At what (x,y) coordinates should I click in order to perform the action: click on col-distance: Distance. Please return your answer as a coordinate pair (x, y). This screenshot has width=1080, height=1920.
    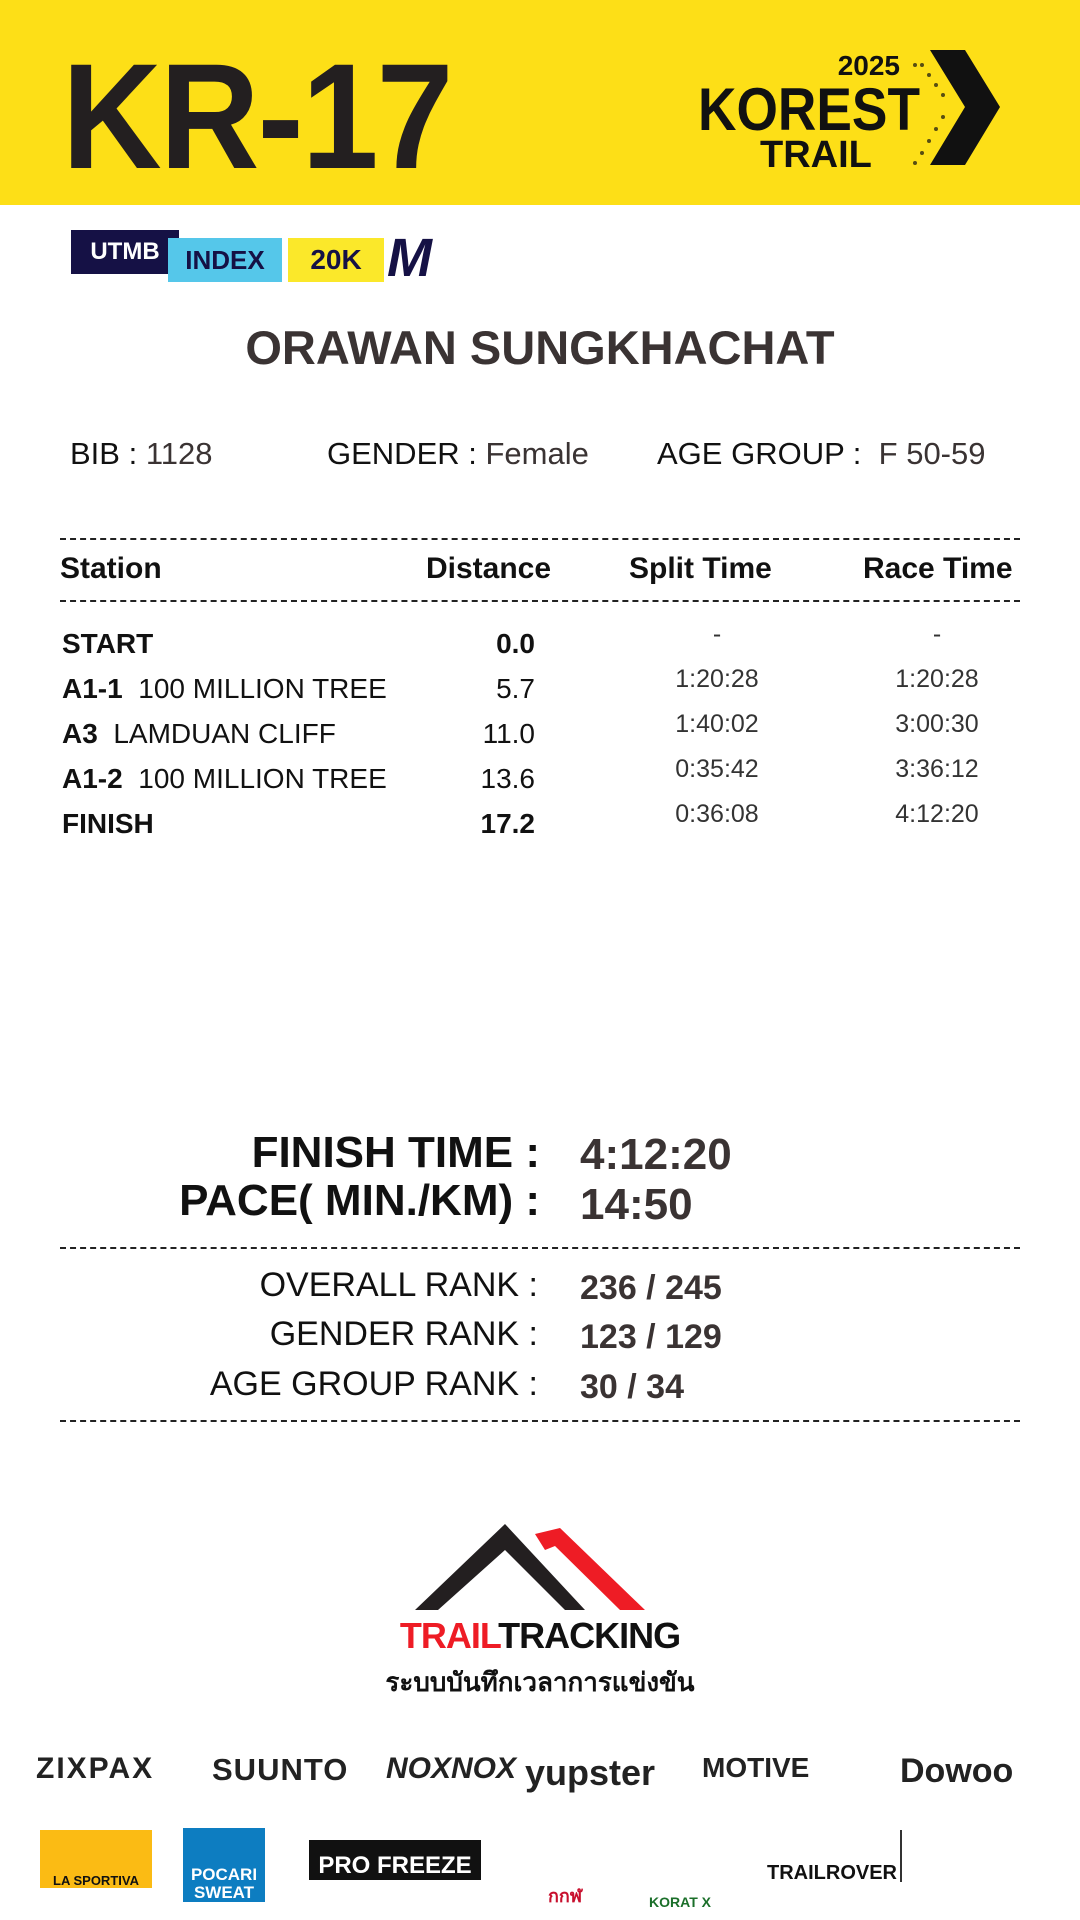
    Looking at the image, I should click on (489, 568).